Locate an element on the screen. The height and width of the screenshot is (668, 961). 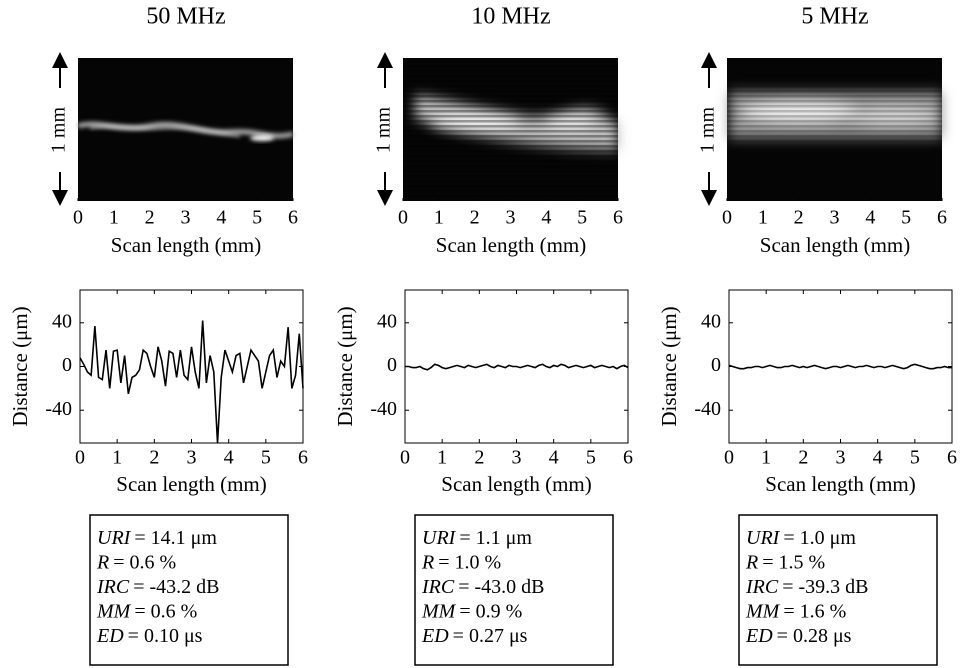
metric: R = 1.0 % is located at coordinates (461, 562).